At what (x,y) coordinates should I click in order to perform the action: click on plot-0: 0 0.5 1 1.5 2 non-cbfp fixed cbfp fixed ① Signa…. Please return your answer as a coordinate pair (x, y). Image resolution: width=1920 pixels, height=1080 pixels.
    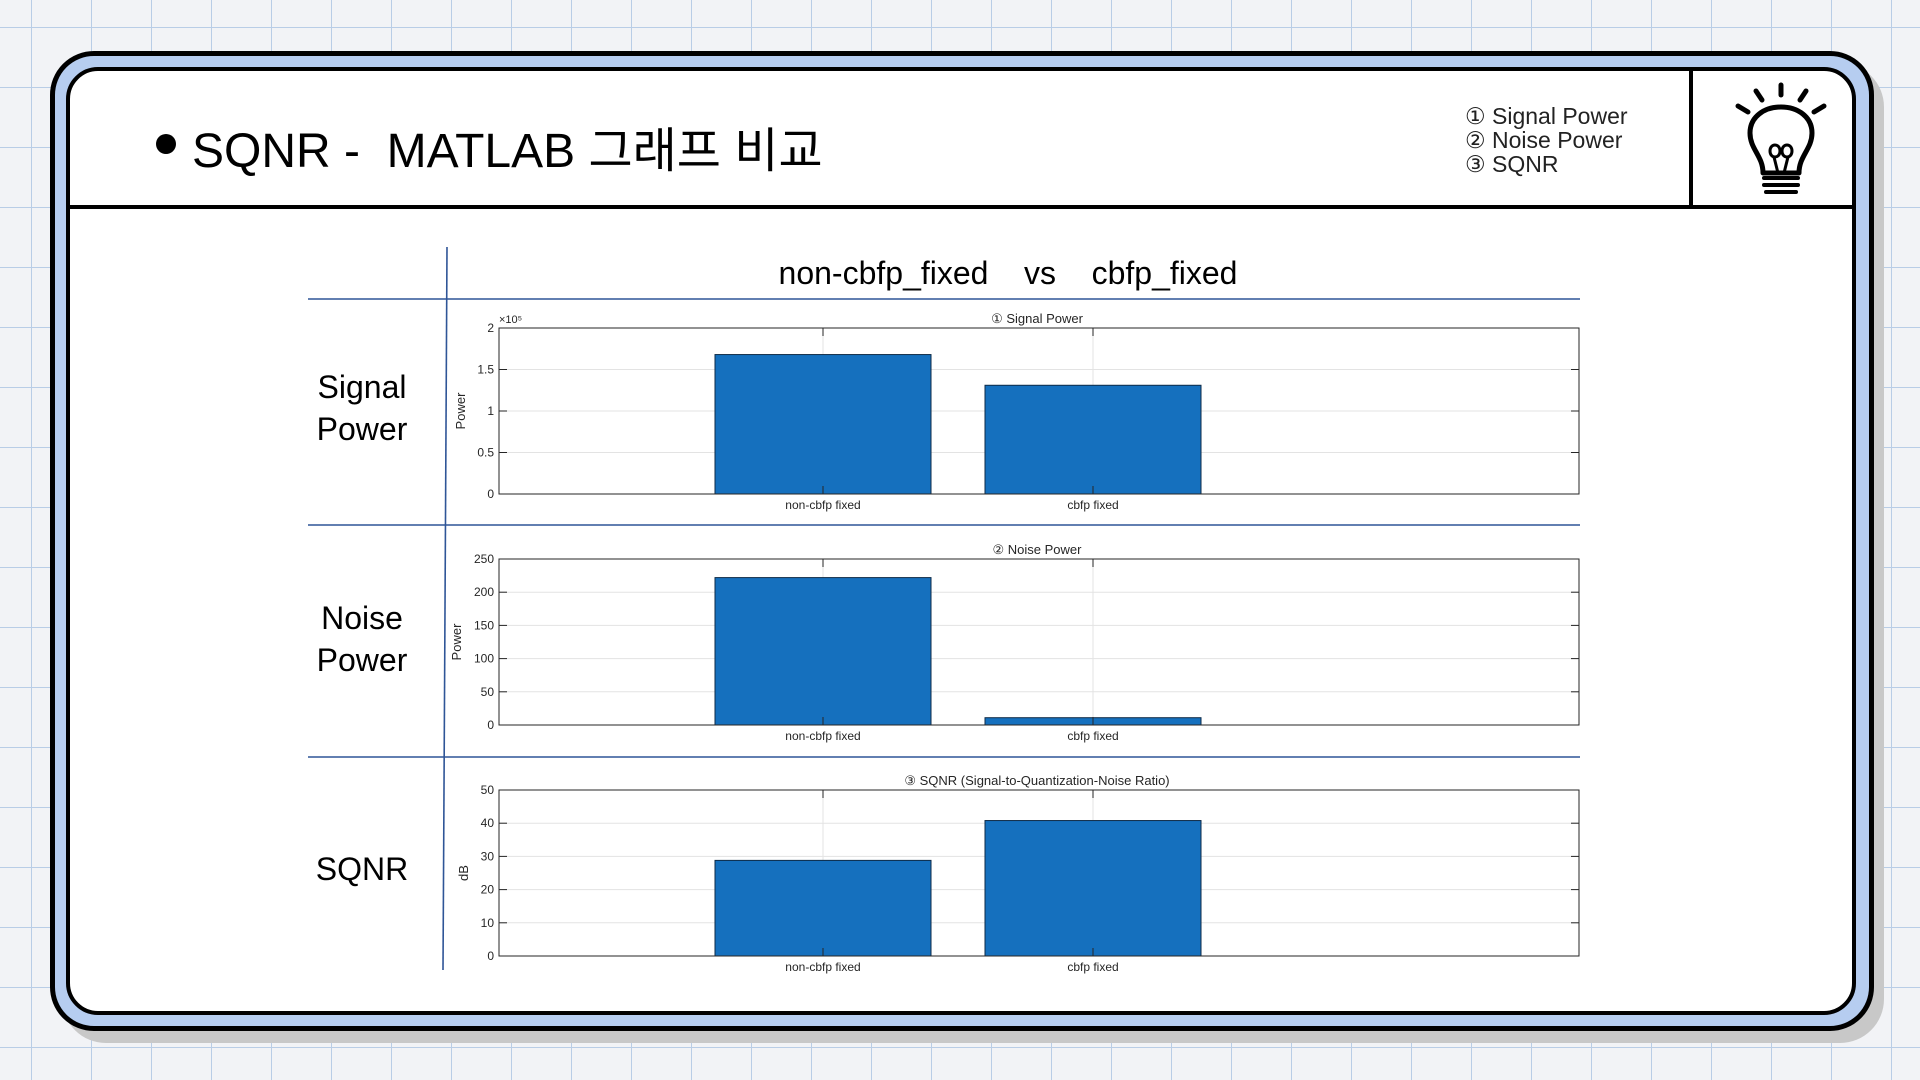
    Looking at the image, I should click on (1016, 411).